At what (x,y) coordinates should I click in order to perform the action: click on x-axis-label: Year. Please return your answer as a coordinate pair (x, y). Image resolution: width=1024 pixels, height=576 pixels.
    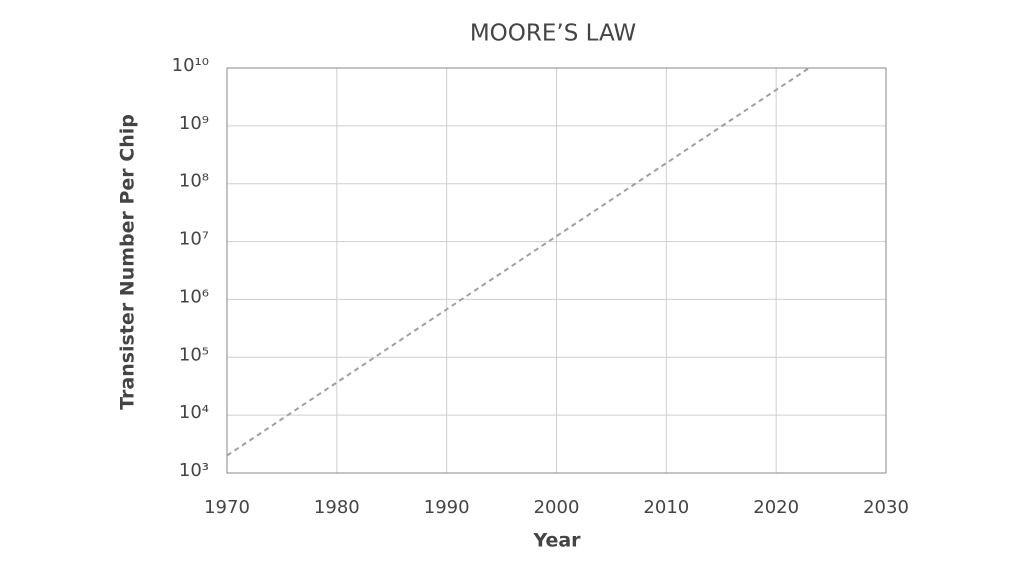
    Looking at the image, I should click on (556, 541).